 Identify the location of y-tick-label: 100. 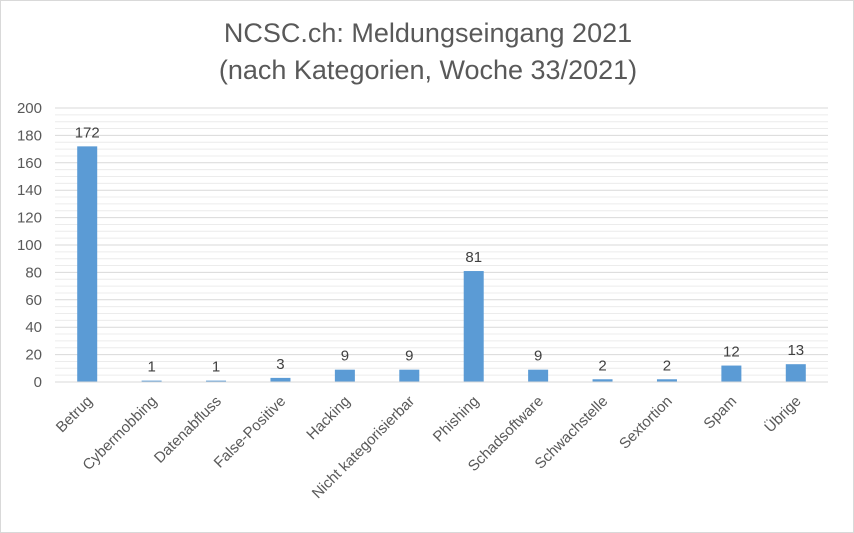
(29, 245).